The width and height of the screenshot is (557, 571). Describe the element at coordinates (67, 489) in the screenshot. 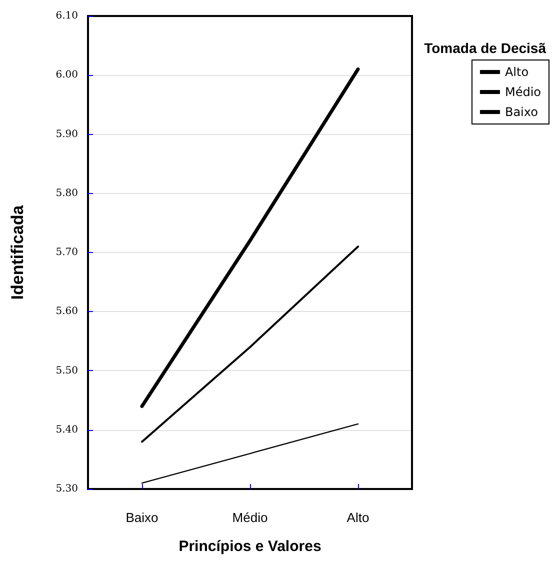

I see `y-tick-label: 5.30` at that location.